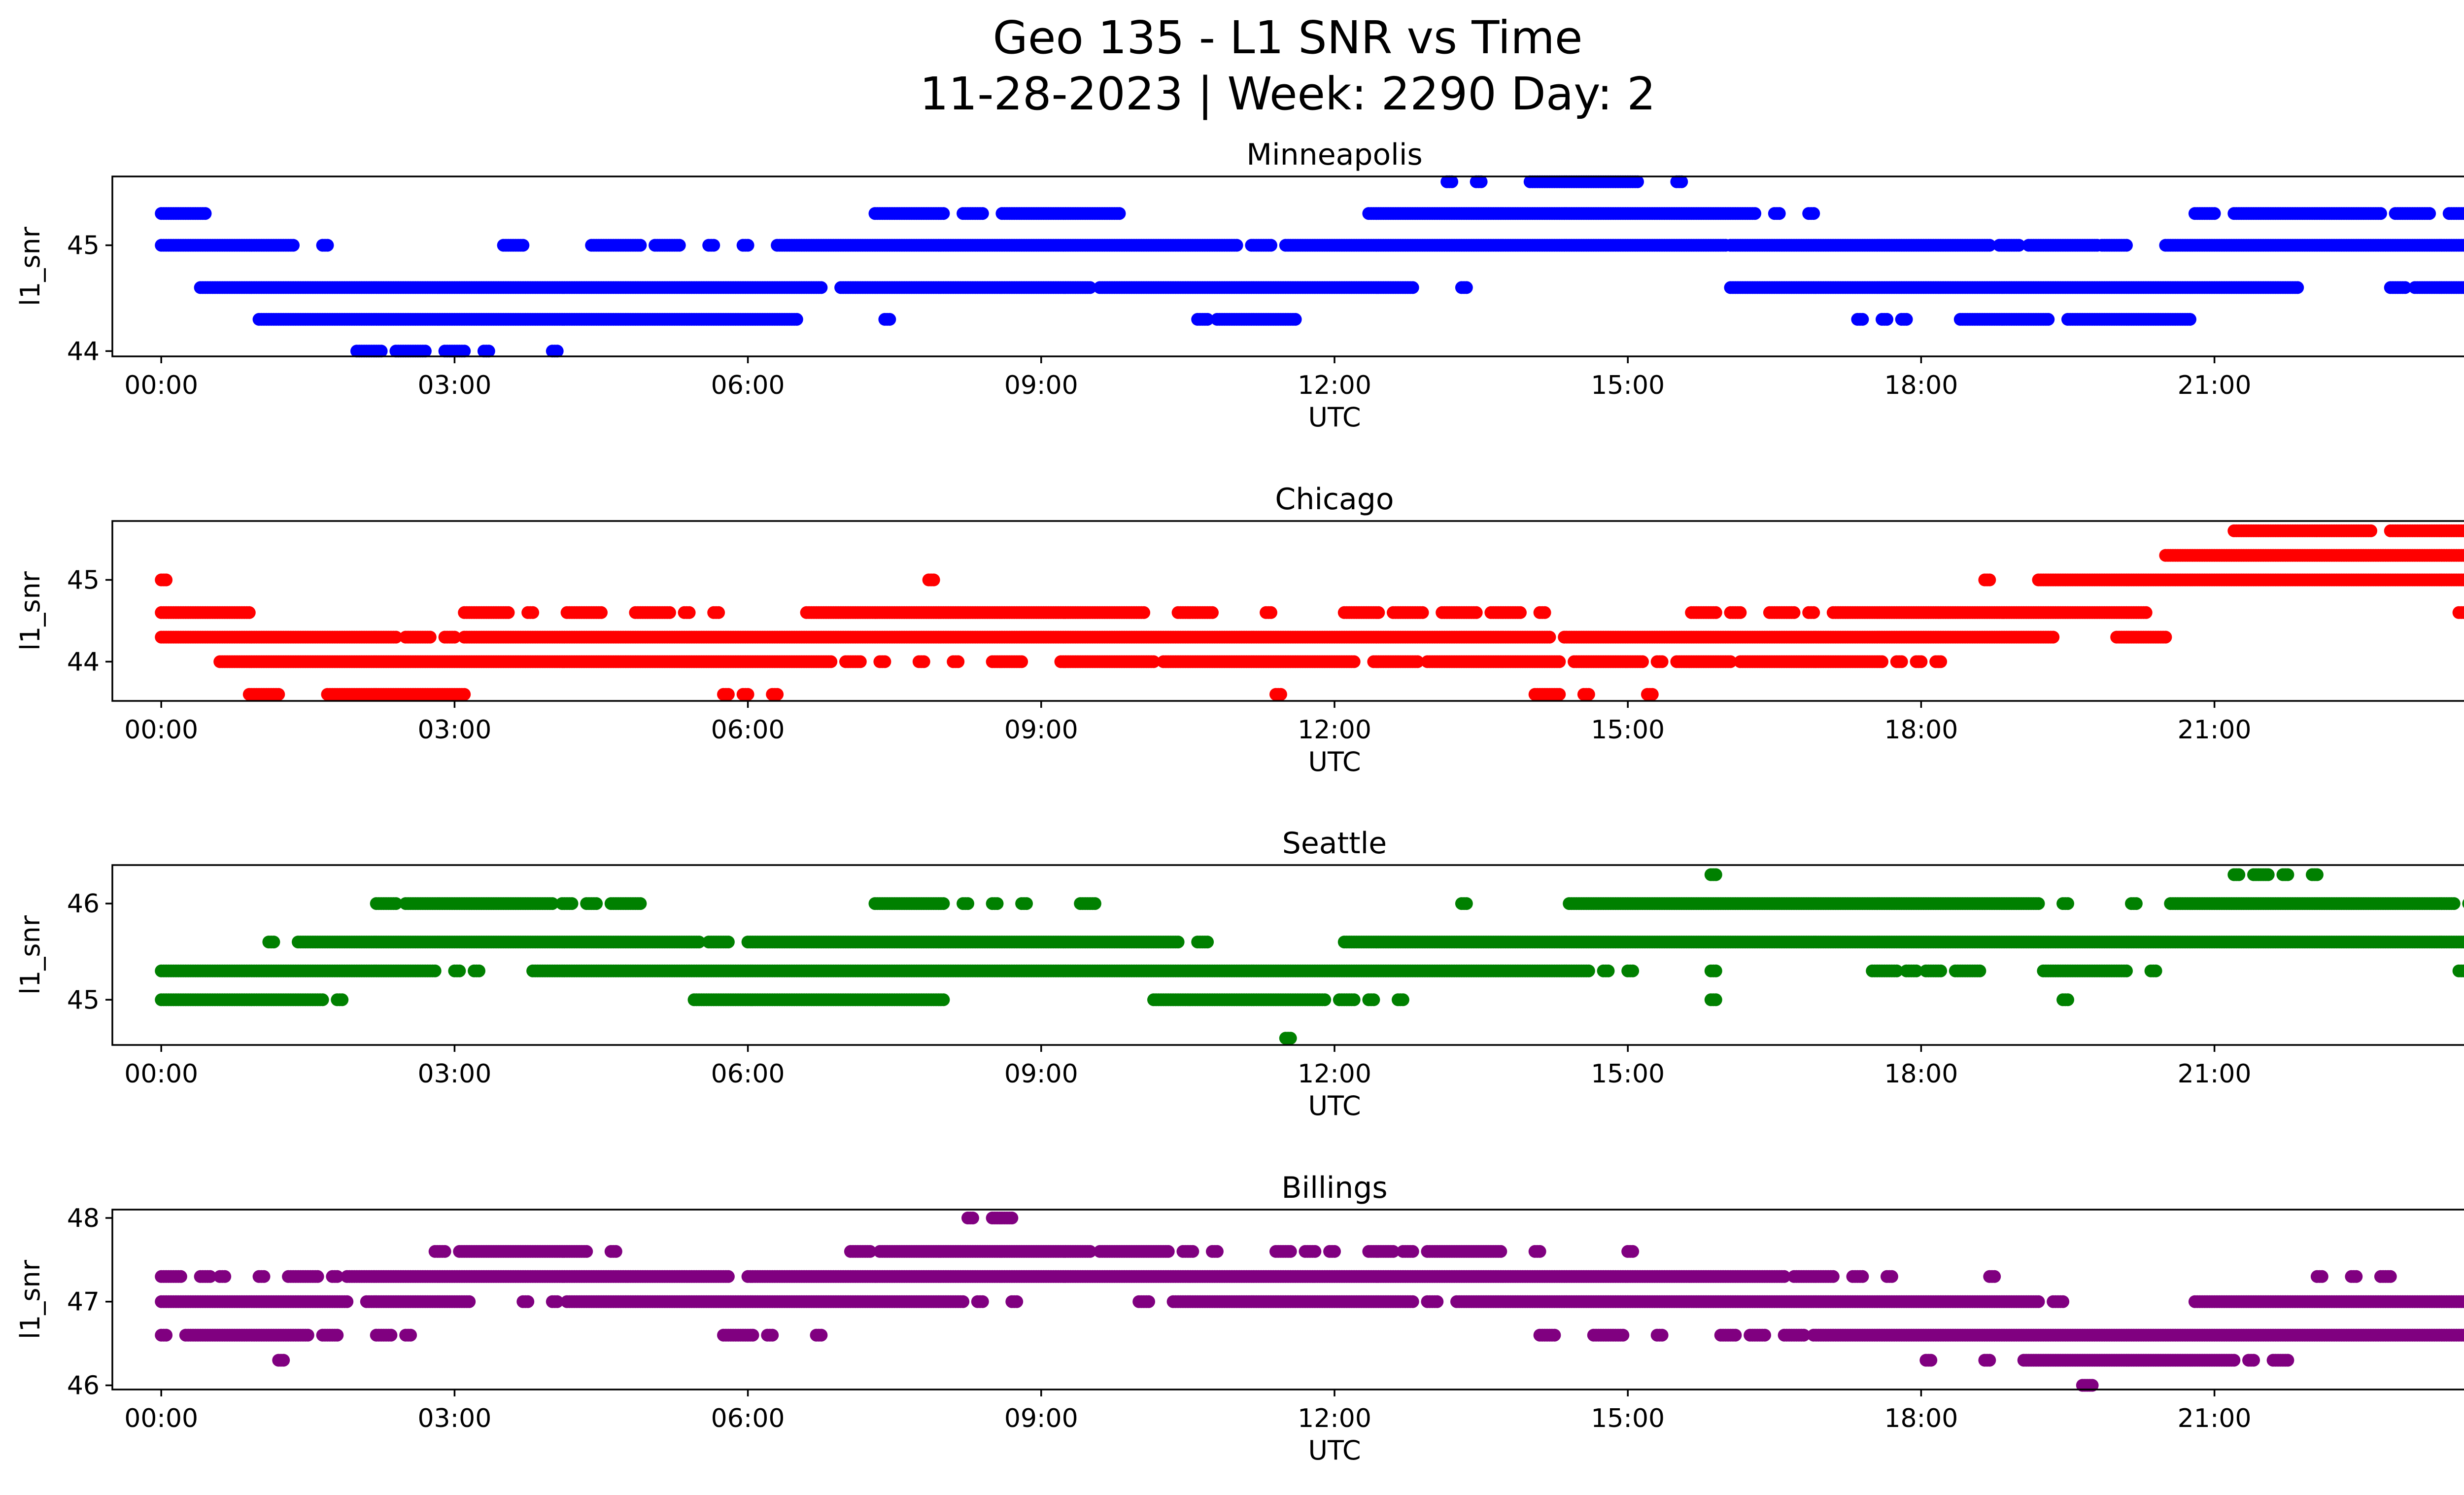 This screenshot has height=1495, width=2464. Describe the element at coordinates (1041, 730) in the screenshot. I see `x-tick-label: 09:00` at that location.